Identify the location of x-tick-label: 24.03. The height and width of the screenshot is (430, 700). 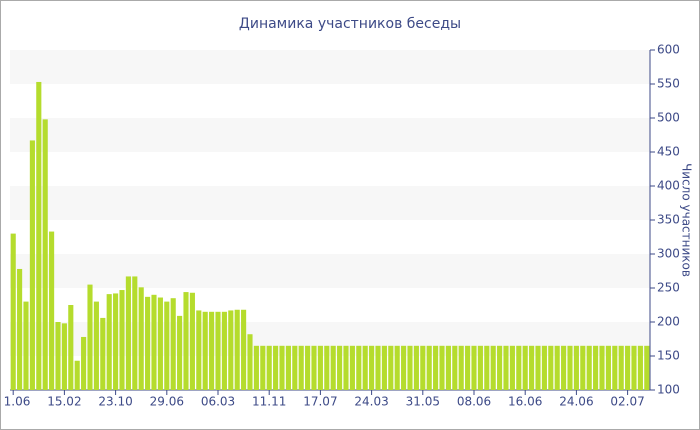
(371, 402).